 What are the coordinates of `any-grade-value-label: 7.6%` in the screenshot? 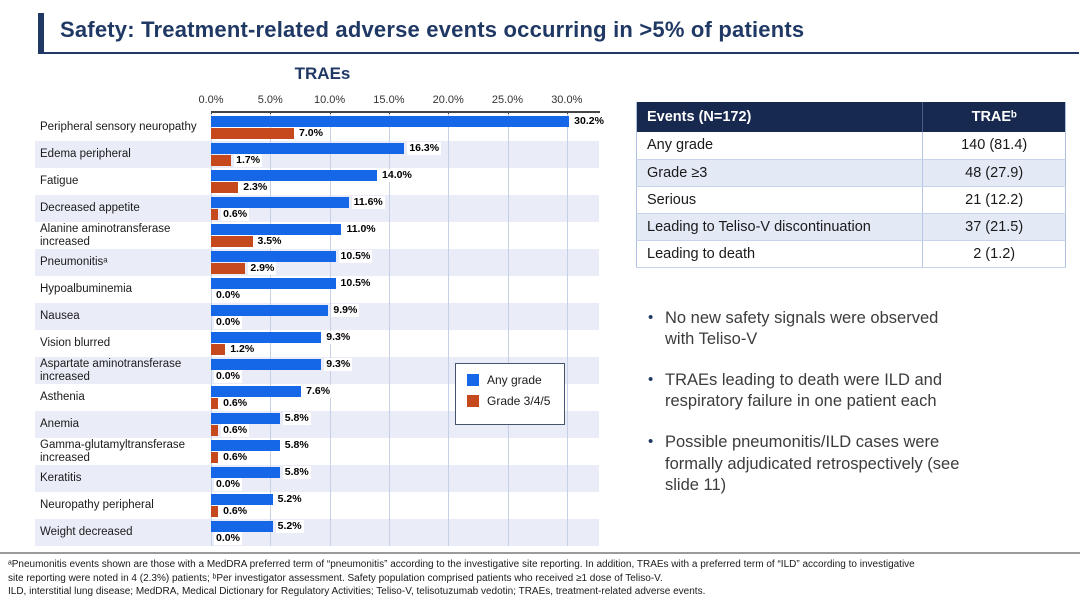 It's located at (318, 391).